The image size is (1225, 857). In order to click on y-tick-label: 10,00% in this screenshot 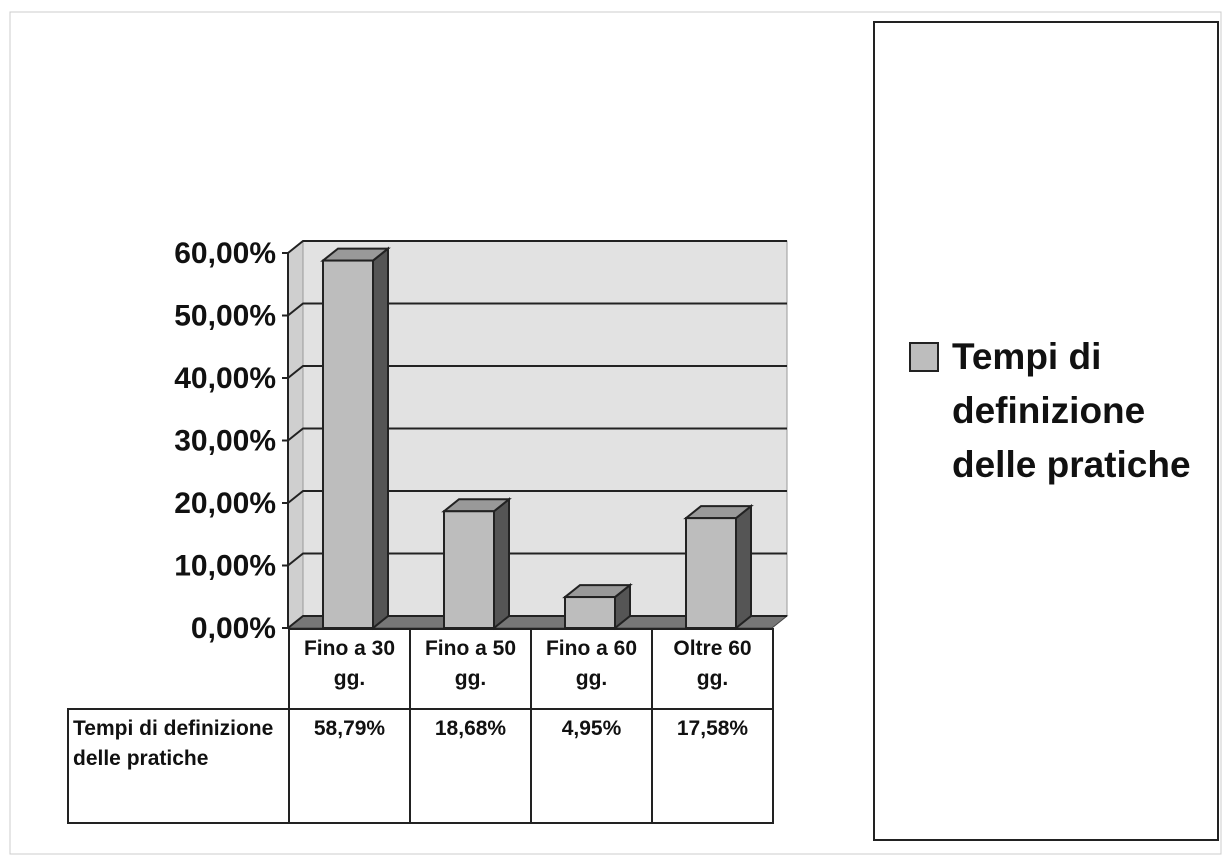, I will do `click(225, 566)`.